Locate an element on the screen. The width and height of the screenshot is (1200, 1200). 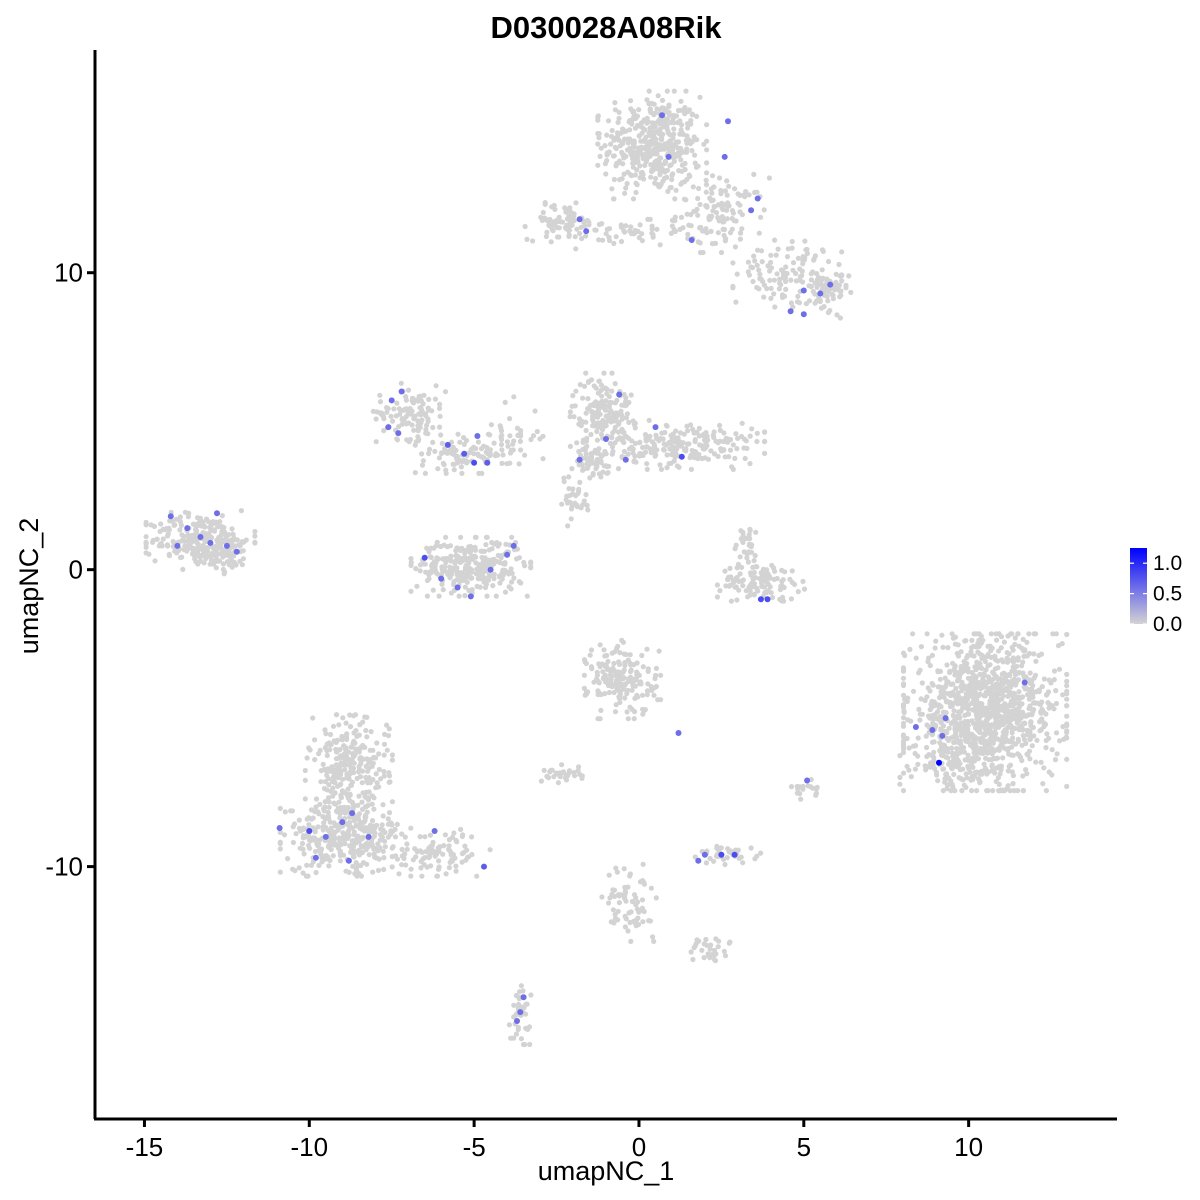
y-tick-label: 0 is located at coordinates (76, 570).